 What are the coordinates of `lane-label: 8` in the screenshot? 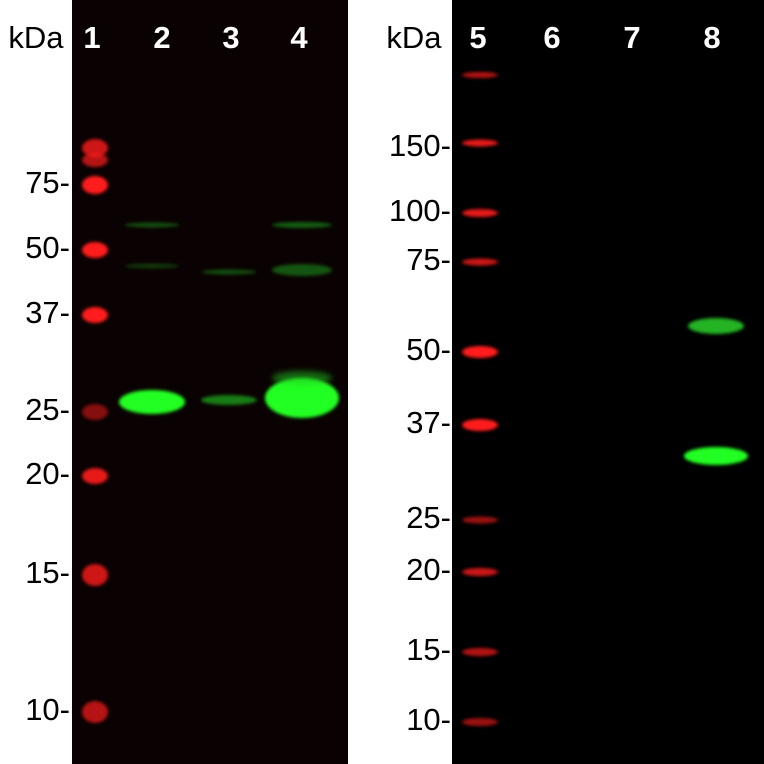 It's located at (711, 37).